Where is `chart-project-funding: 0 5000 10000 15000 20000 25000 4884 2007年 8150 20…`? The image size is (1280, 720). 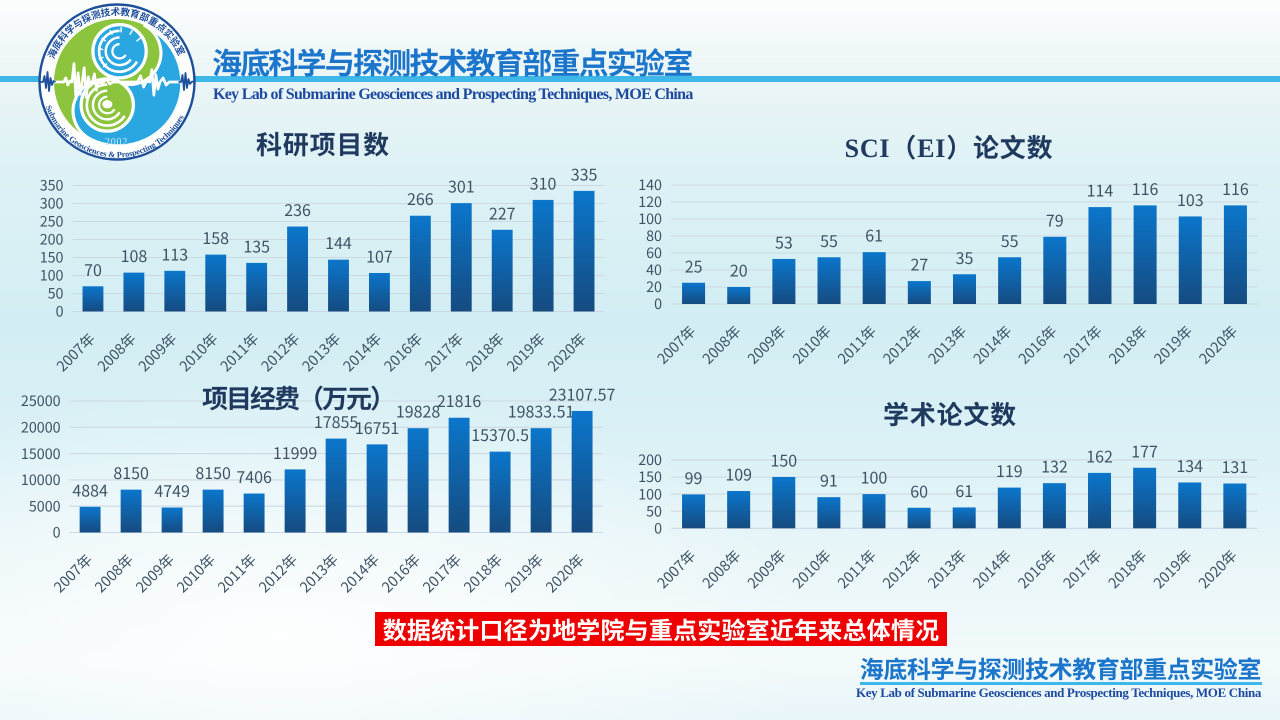
chart-project-funding: 0 5000 10000 15000 20000 25000 4884 2007年 8150 20… is located at coordinates (318, 488).